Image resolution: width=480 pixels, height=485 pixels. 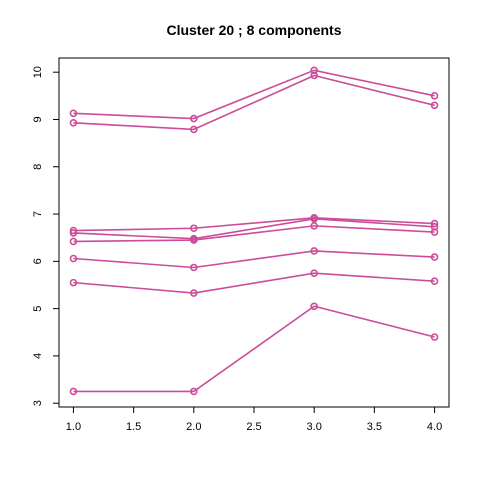 I want to click on y-tick-label: 10, so click(x=38, y=72).